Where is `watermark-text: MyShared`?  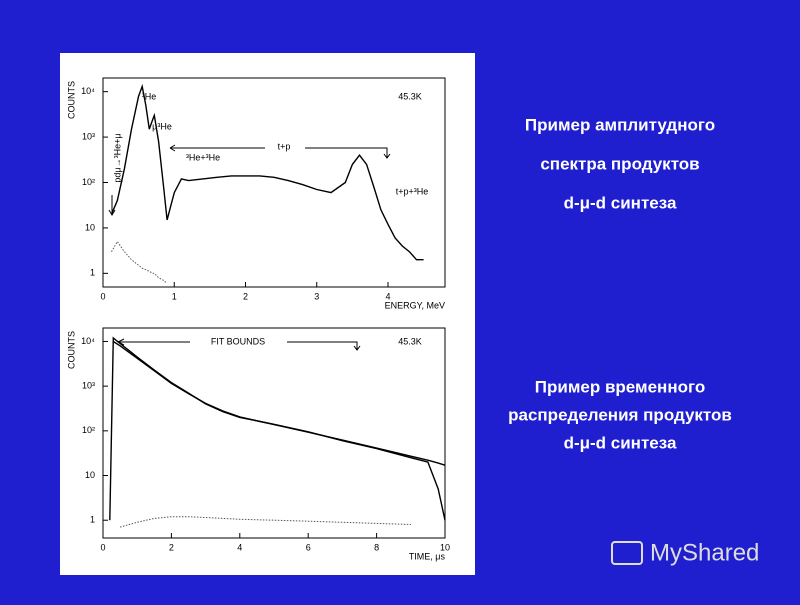 watermark-text: MyShared is located at coordinates (704, 552).